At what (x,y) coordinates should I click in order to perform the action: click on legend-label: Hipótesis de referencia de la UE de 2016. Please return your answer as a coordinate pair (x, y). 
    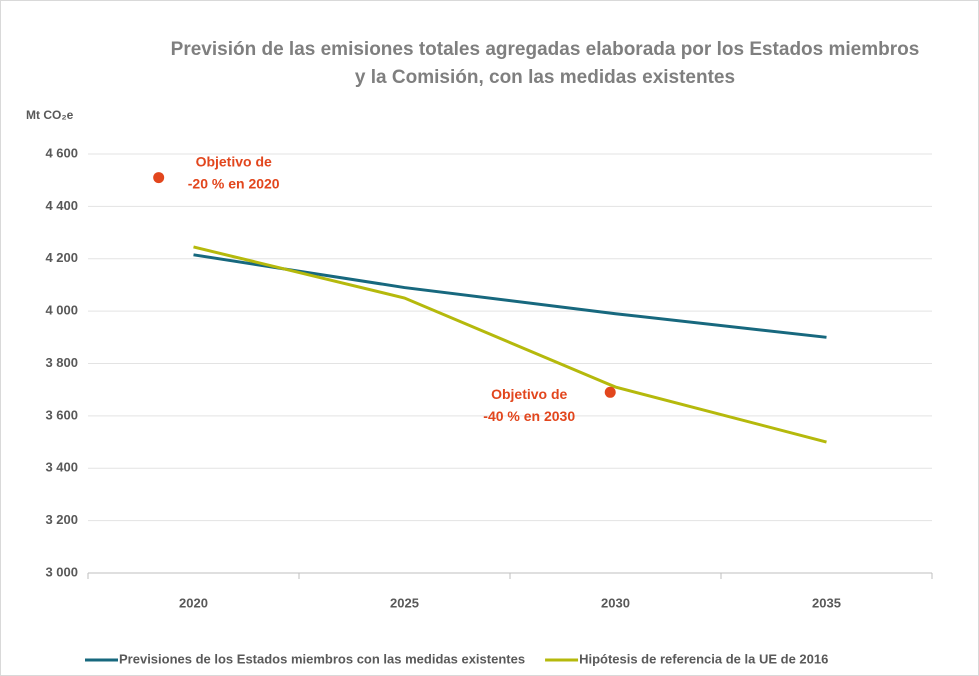
    Looking at the image, I should click on (703, 658).